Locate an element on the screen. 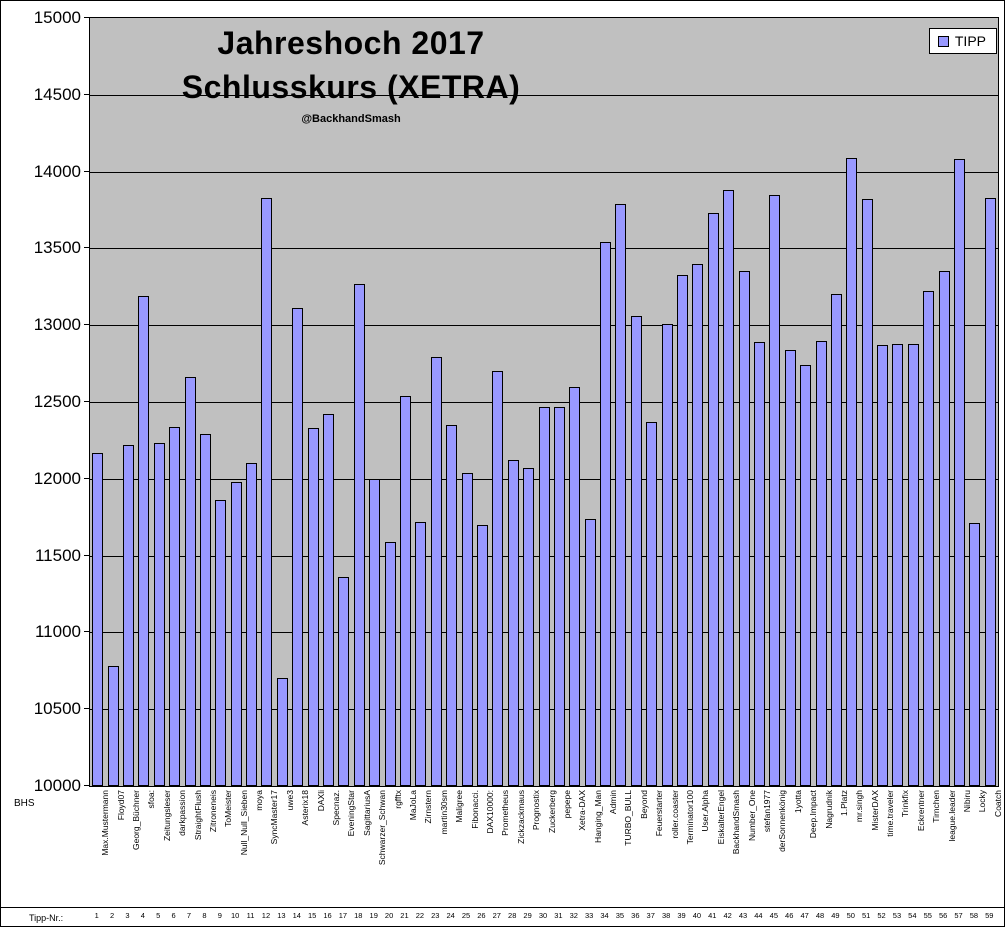 The width and height of the screenshot is (1005, 927). y-tick-label: 14000 is located at coordinates (57, 171).